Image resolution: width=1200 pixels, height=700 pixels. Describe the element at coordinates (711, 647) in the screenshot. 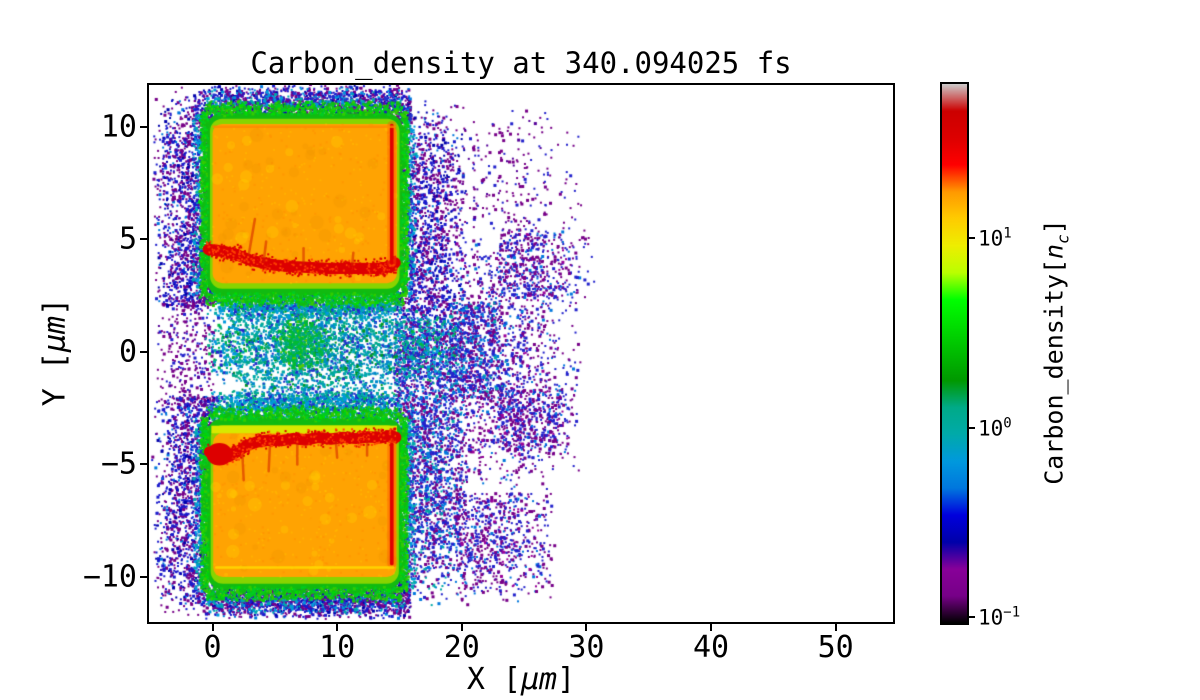

I see `x-tick-label: 40` at that location.